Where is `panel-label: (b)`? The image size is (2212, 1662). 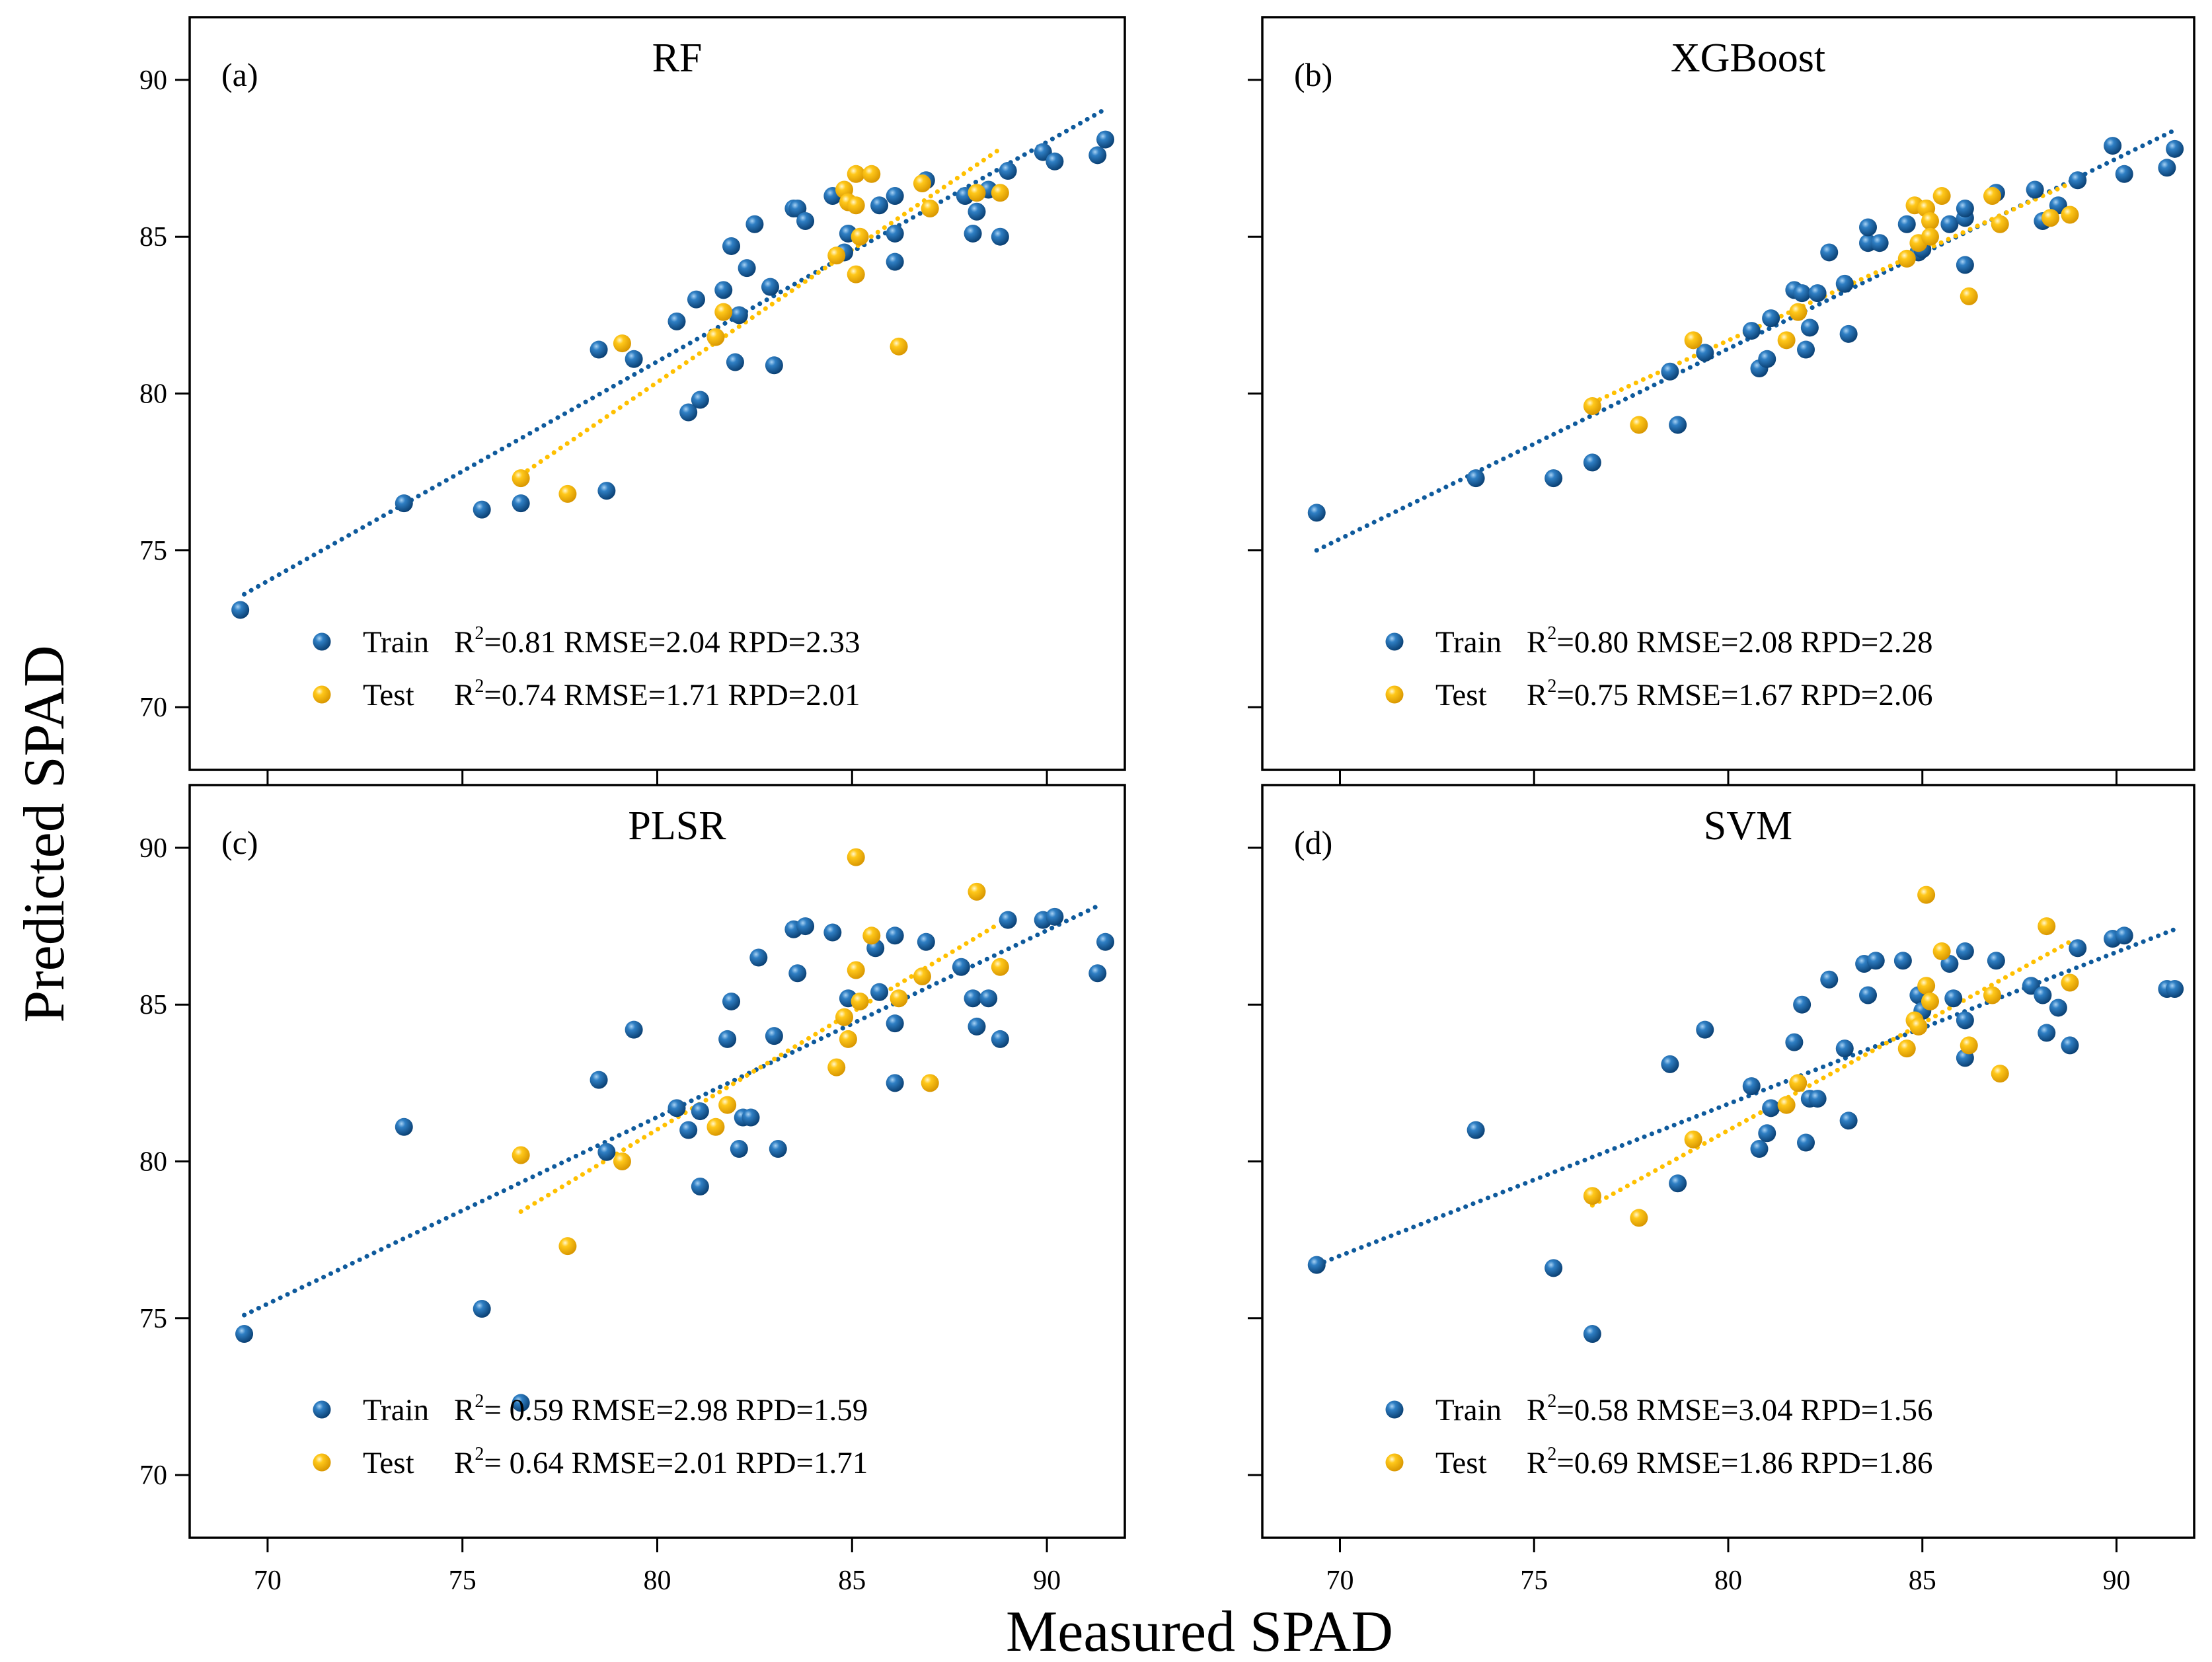
panel-label: (b) is located at coordinates (1313, 74).